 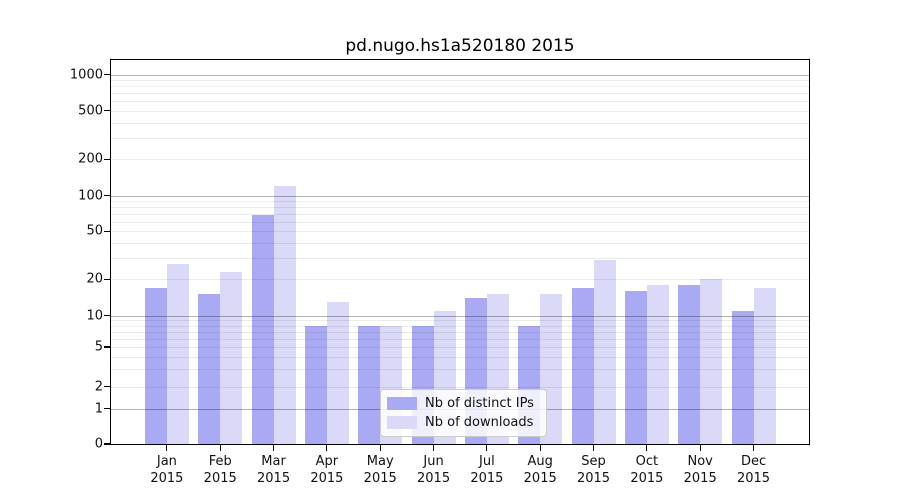 I want to click on y-tick-label: 1, so click(x=98, y=409).